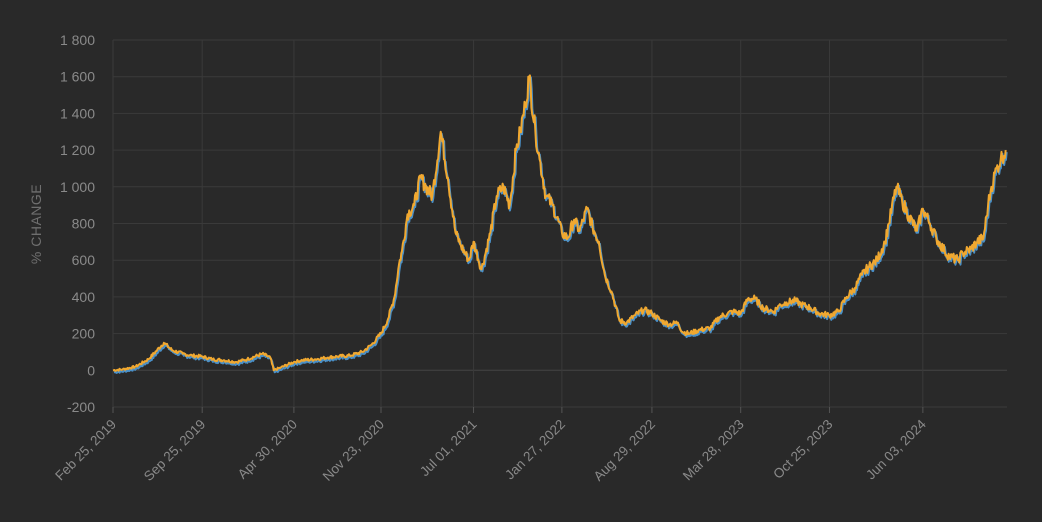 This screenshot has width=1042, height=522. I want to click on y-axis-label: % CHANGE, so click(36, 224).